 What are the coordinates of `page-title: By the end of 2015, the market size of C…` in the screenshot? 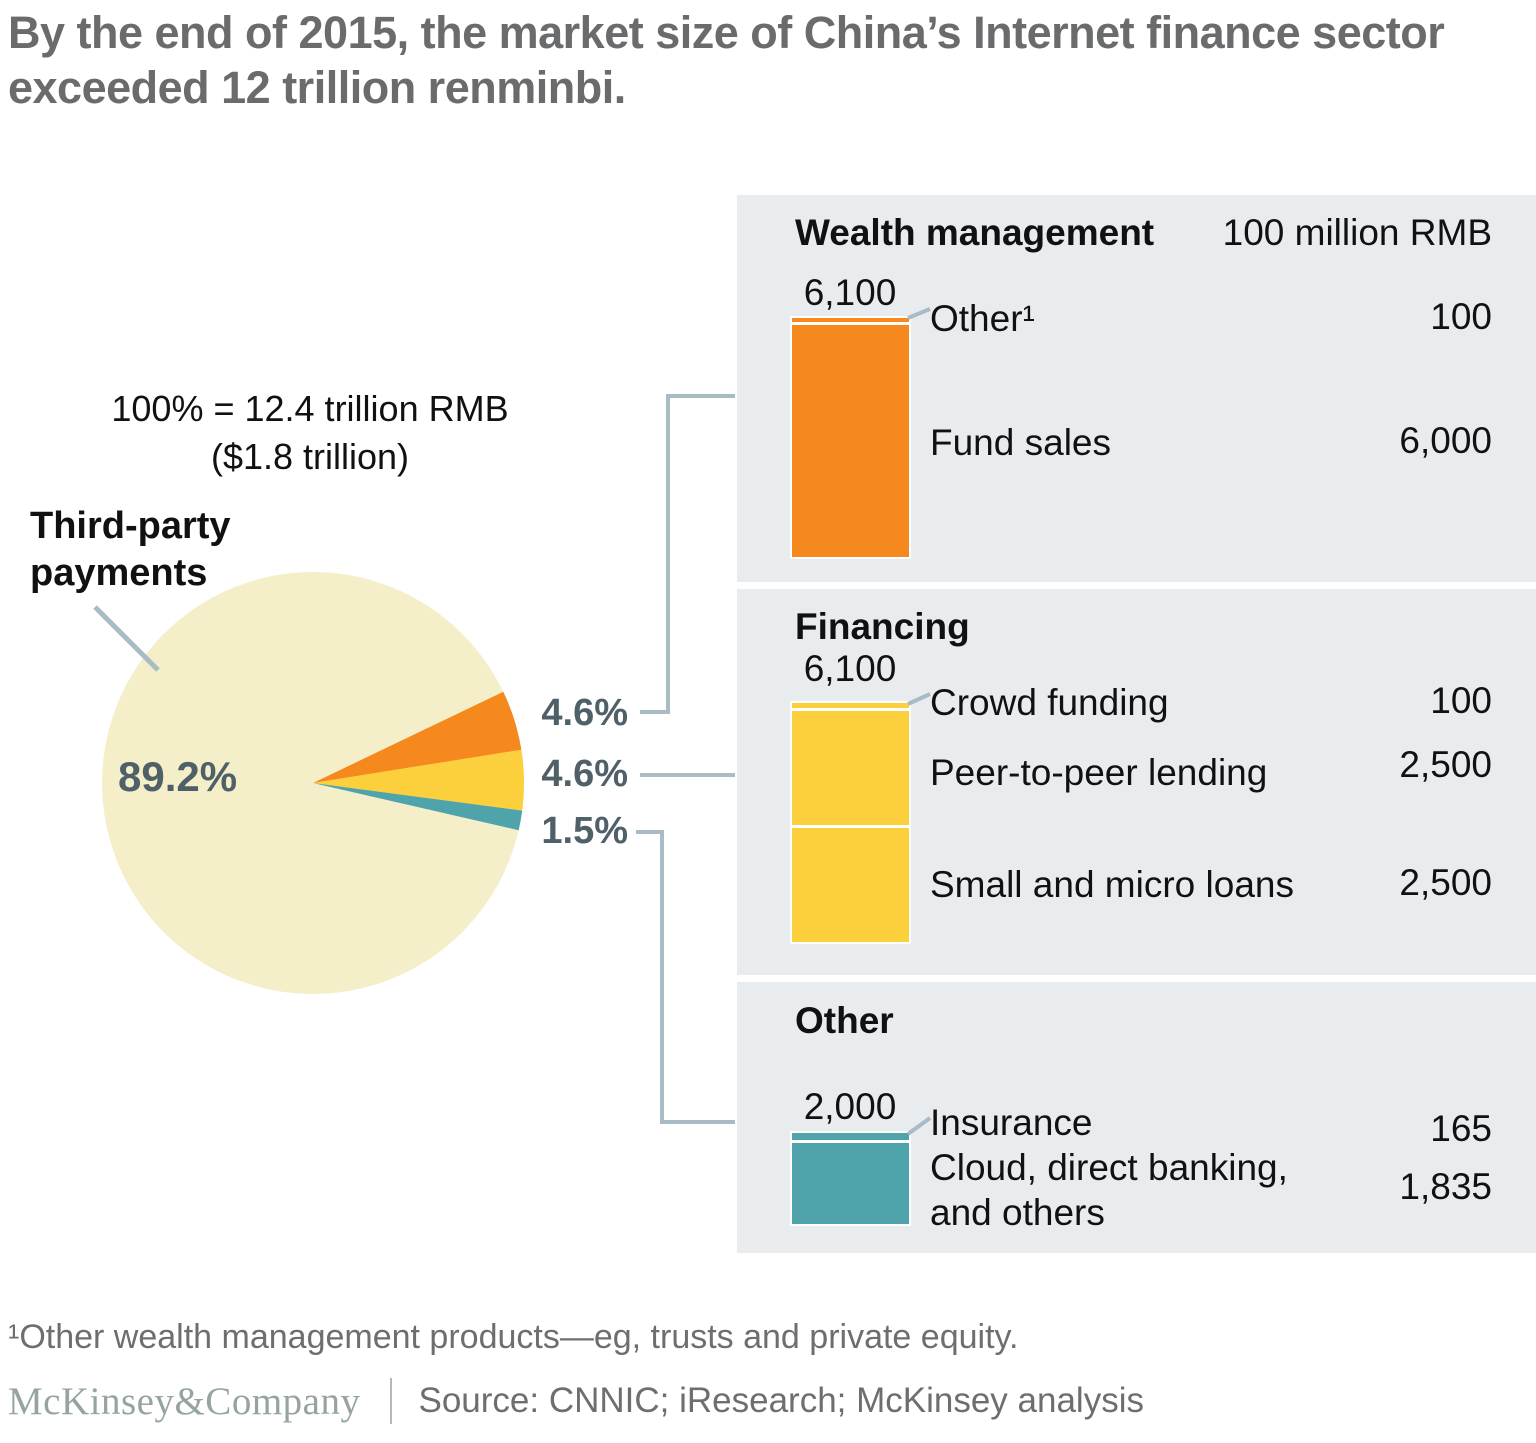 It's located at (726, 60).